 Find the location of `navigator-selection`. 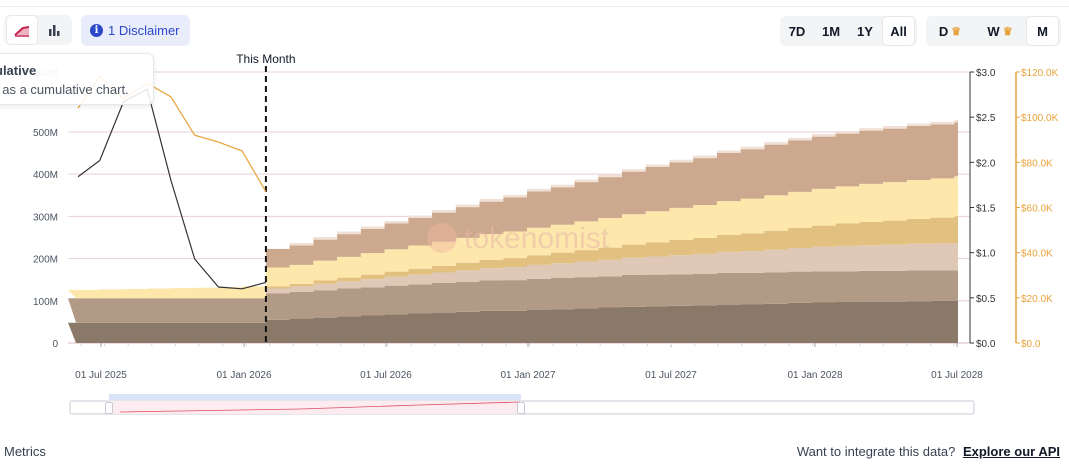

navigator-selection is located at coordinates (315, 407).